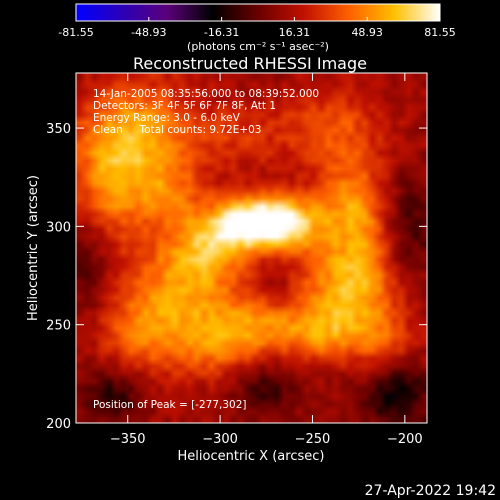  I want to click on colorbar-units: (photons cm⁻² s⁻¹ asec⁻²), so click(258, 46).